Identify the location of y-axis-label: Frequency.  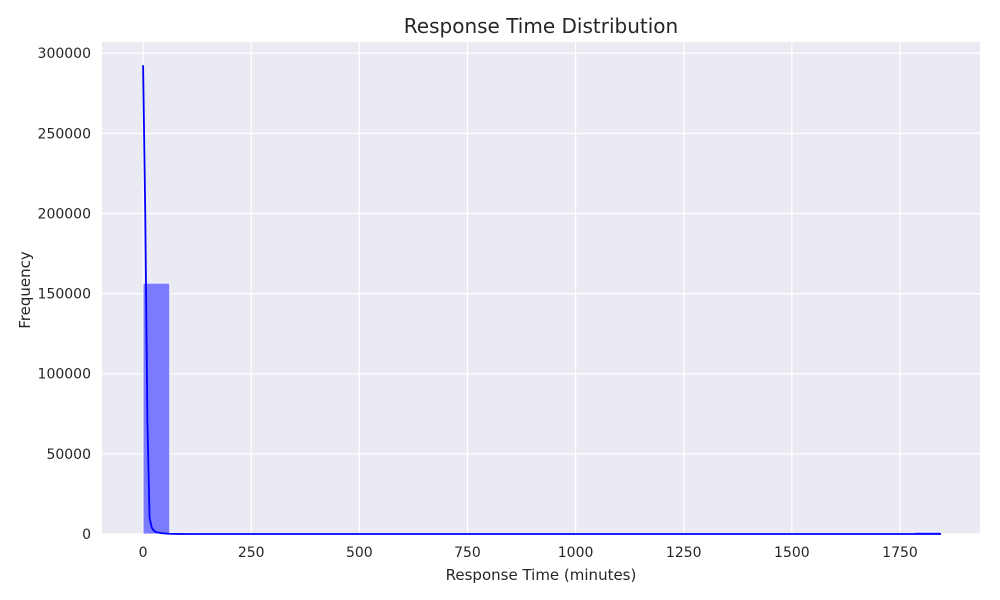
(25, 290).